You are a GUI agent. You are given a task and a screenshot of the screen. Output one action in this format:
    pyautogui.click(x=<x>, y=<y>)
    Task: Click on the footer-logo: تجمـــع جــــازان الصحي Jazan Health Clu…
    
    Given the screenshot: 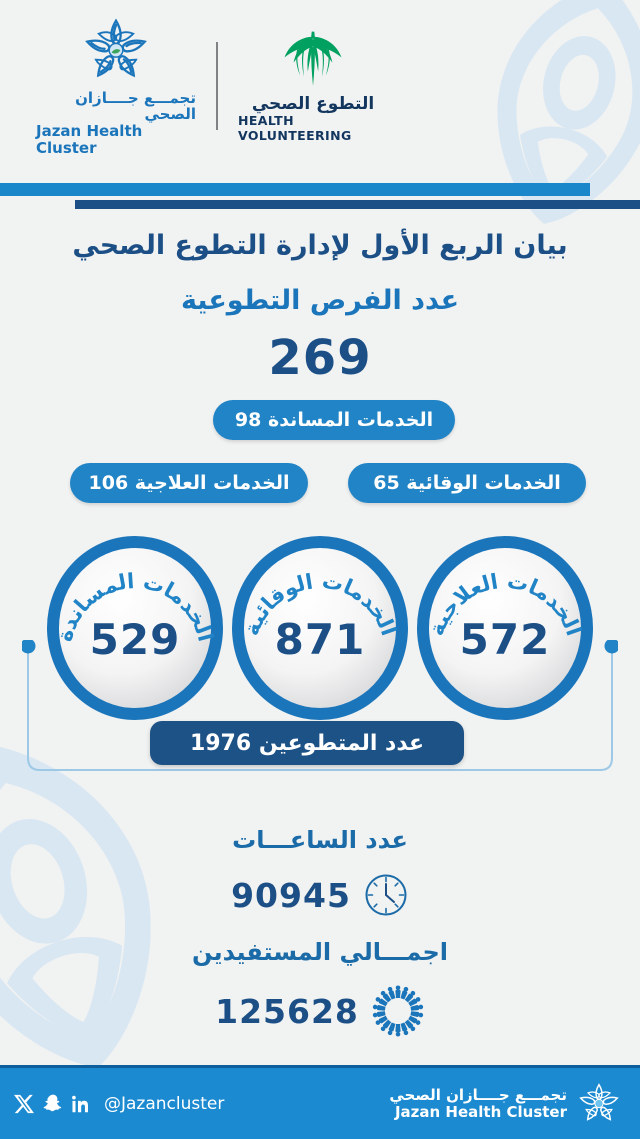 What is the action you would take?
    pyautogui.click(x=505, y=1104)
    